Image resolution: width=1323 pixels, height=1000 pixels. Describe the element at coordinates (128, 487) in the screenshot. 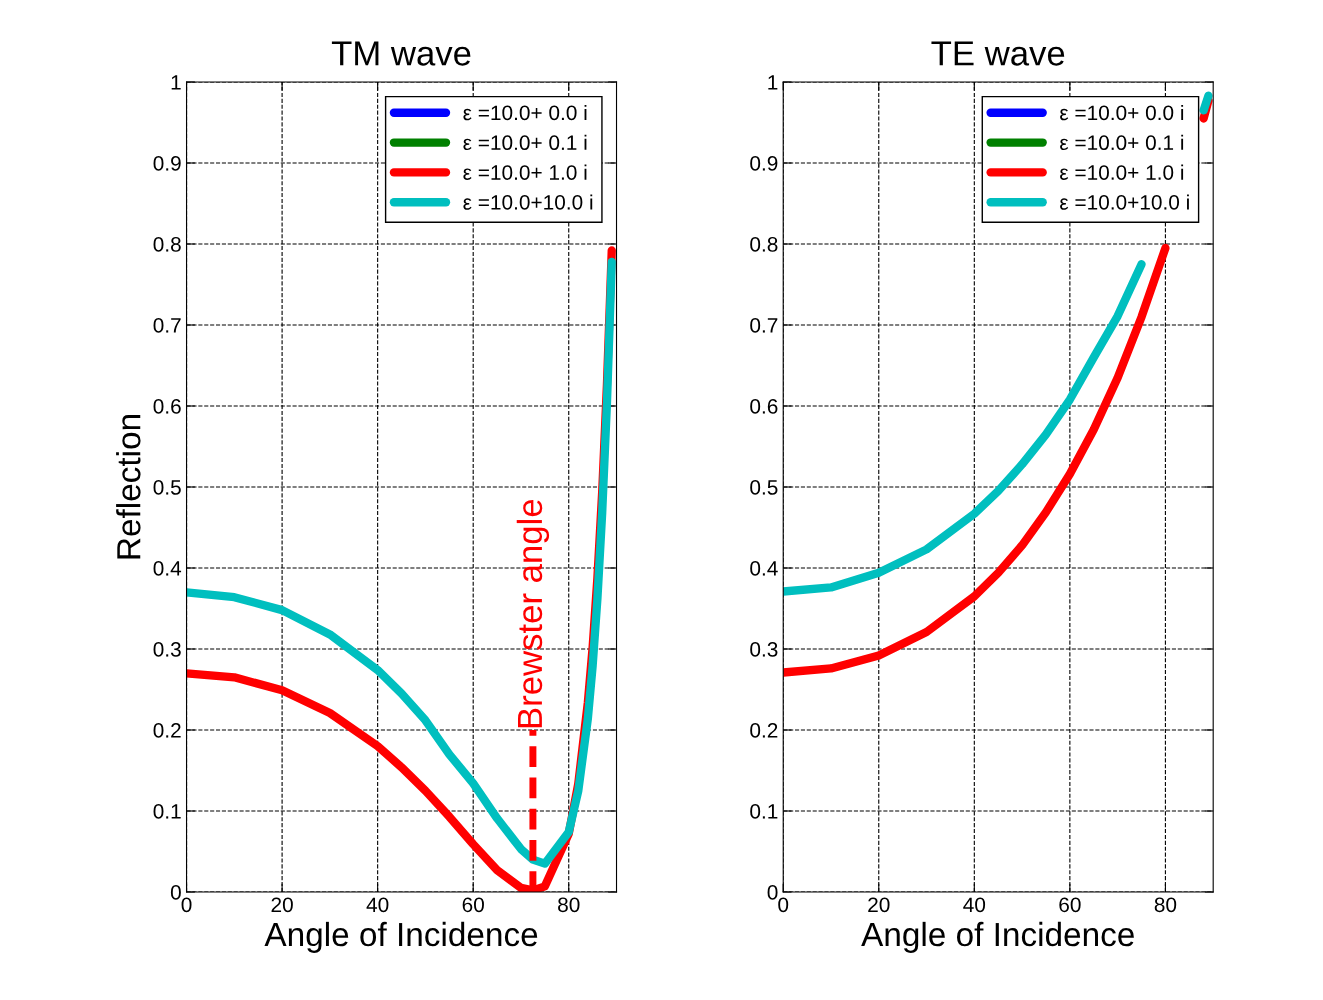

I see `y-axis-title: Reflection` at that location.